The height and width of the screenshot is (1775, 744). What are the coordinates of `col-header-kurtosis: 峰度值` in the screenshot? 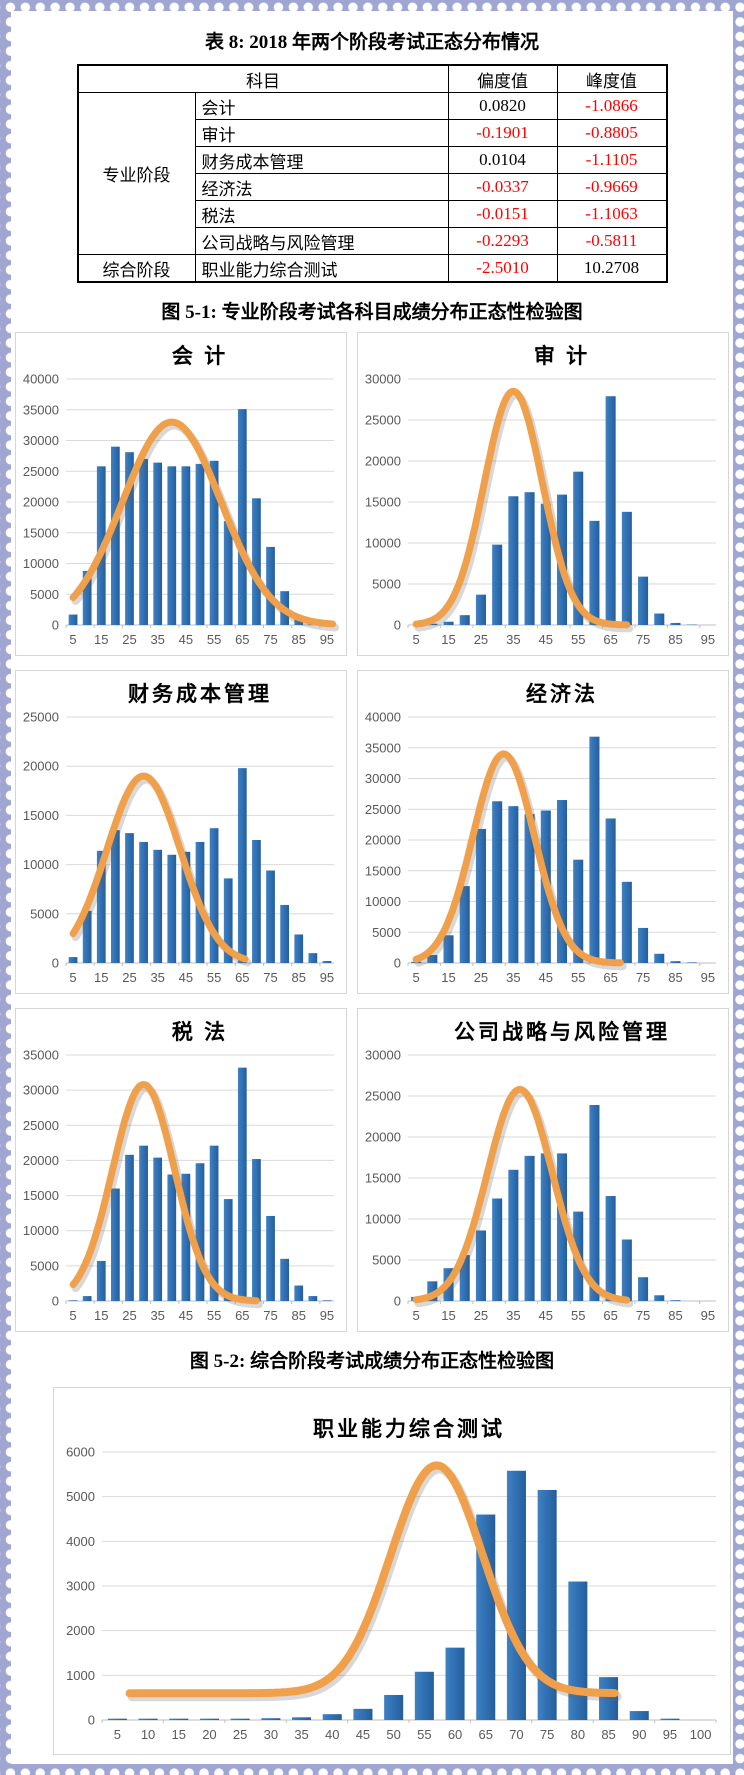 It's located at (611, 78).